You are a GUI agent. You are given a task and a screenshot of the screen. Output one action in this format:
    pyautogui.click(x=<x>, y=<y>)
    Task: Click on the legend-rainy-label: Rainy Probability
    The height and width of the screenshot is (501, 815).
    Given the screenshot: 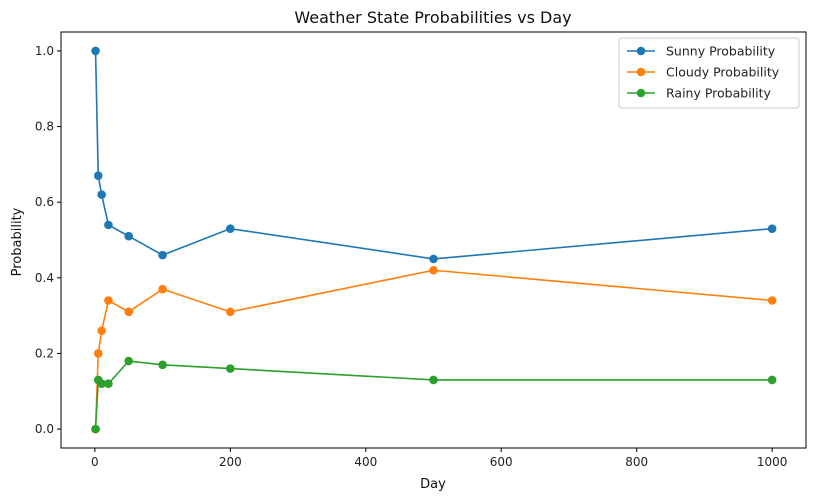 What is the action you would take?
    pyautogui.click(x=719, y=93)
    